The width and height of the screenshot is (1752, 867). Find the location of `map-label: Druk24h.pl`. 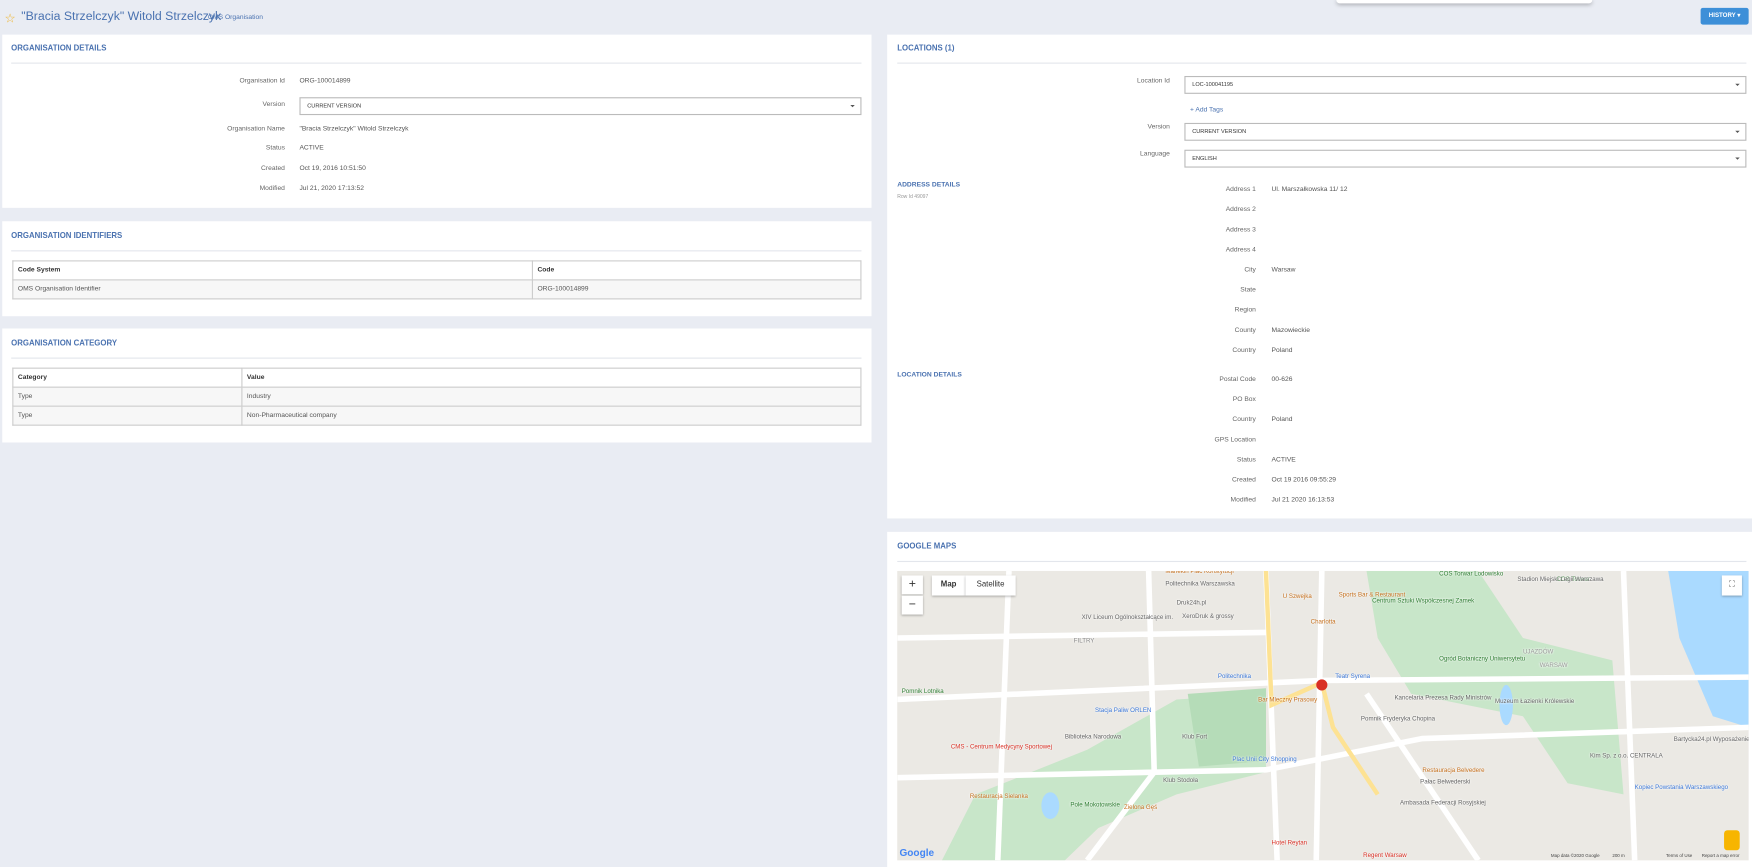

map-label: Druk24h.pl is located at coordinates (1191, 603).